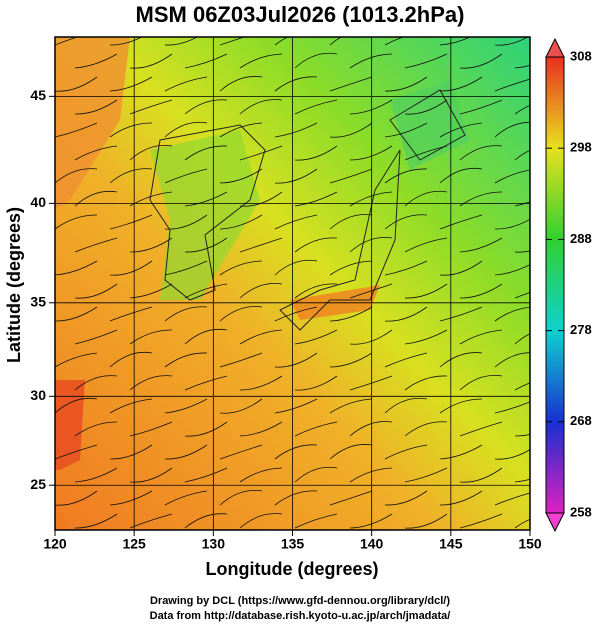  Describe the element at coordinates (38, 202) in the screenshot. I see `y-tick-label: 40` at that location.